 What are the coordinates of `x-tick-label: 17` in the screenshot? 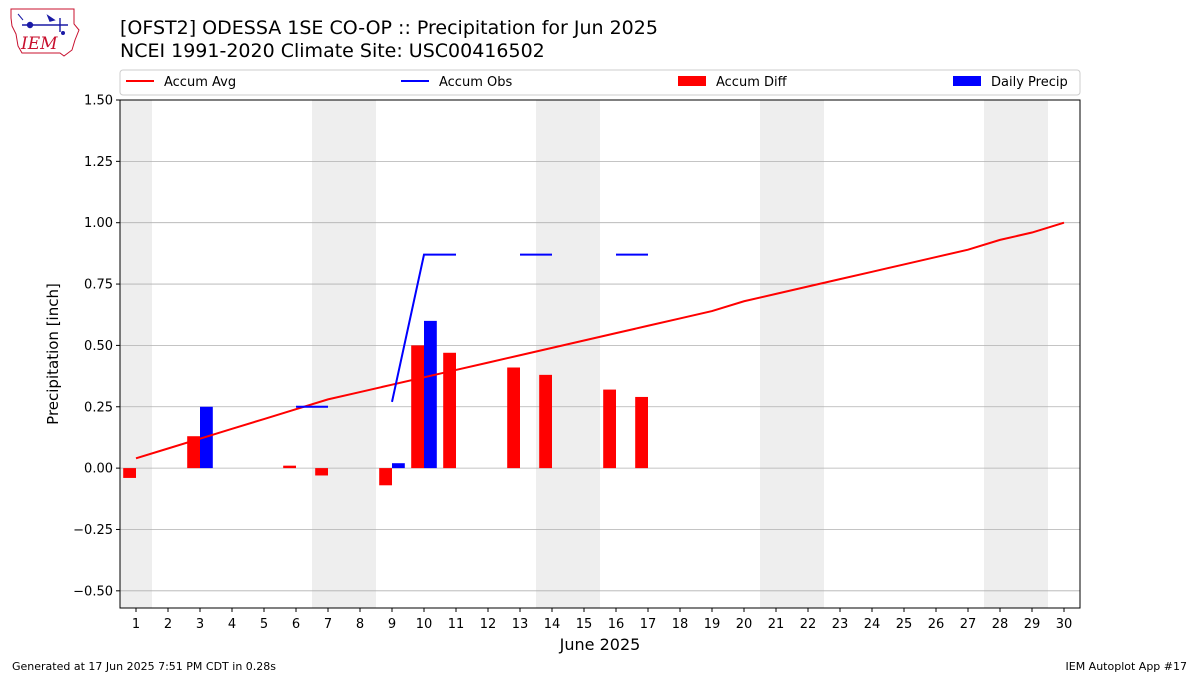 It's located at (648, 624).